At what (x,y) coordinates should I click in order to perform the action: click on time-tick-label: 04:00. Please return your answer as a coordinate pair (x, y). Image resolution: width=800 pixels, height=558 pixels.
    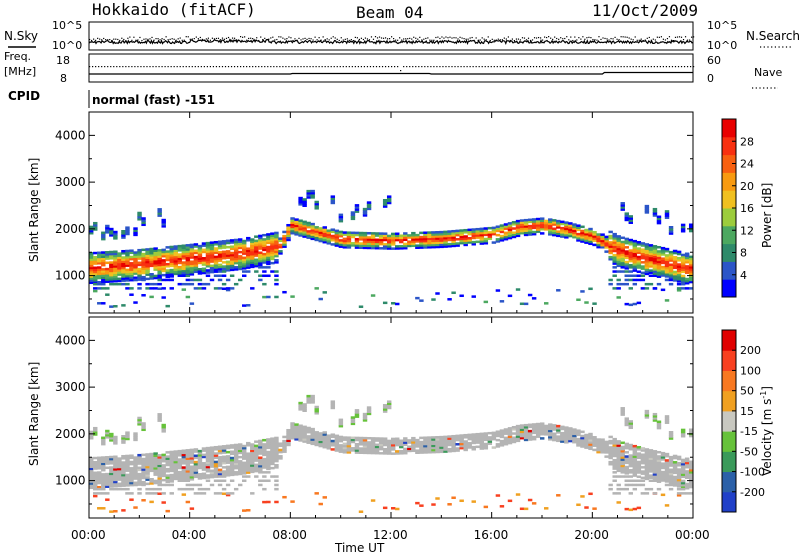
    Looking at the image, I should click on (189, 535).